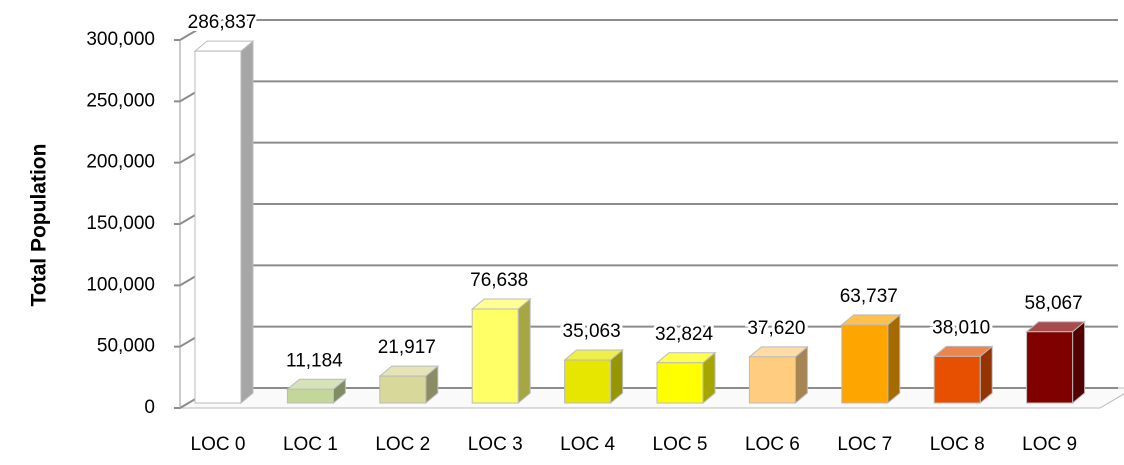 This screenshot has width=1124, height=465. I want to click on y-tick-label: 150,000, so click(120, 223).